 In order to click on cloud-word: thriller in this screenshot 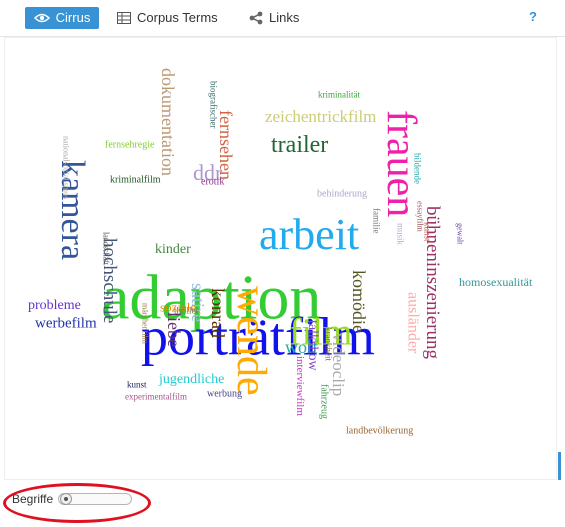, I will do `click(186, 310)`.